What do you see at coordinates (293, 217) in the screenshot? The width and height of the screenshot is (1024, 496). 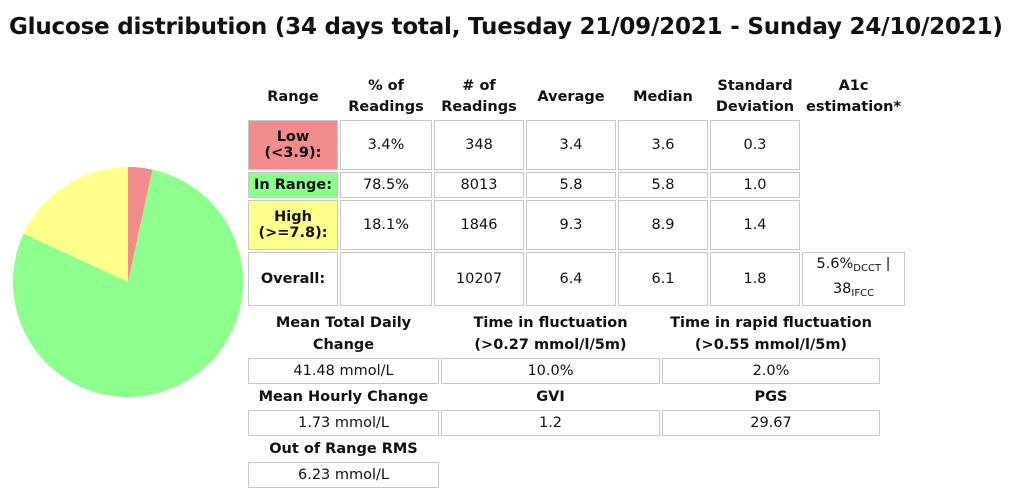 I see `high-label-line1: High` at bounding box center [293, 217].